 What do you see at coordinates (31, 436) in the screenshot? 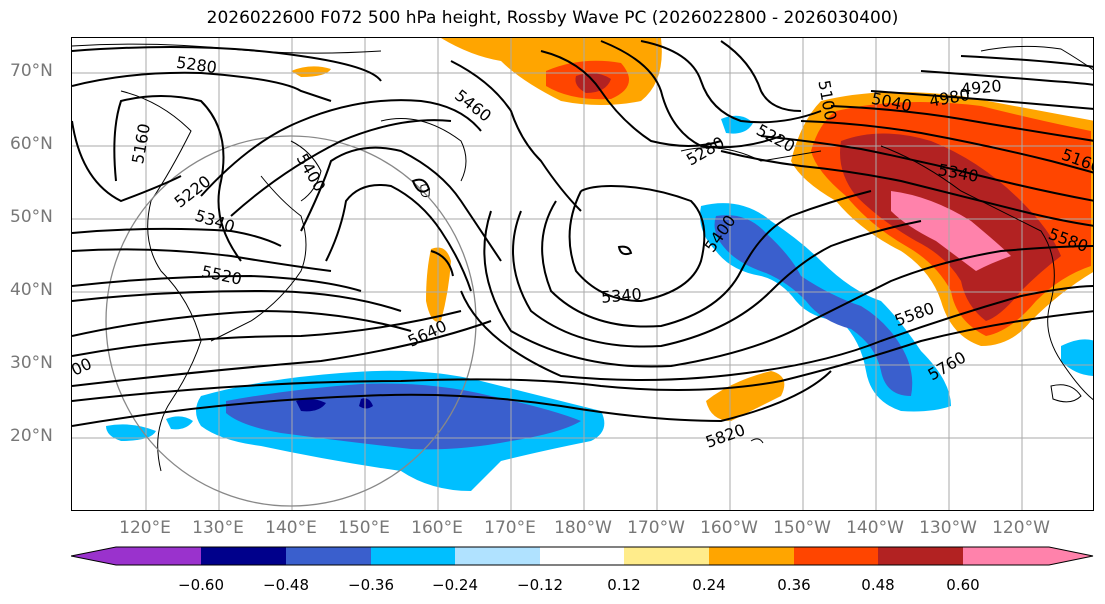
I see `lat-label: 20°N` at bounding box center [31, 436].